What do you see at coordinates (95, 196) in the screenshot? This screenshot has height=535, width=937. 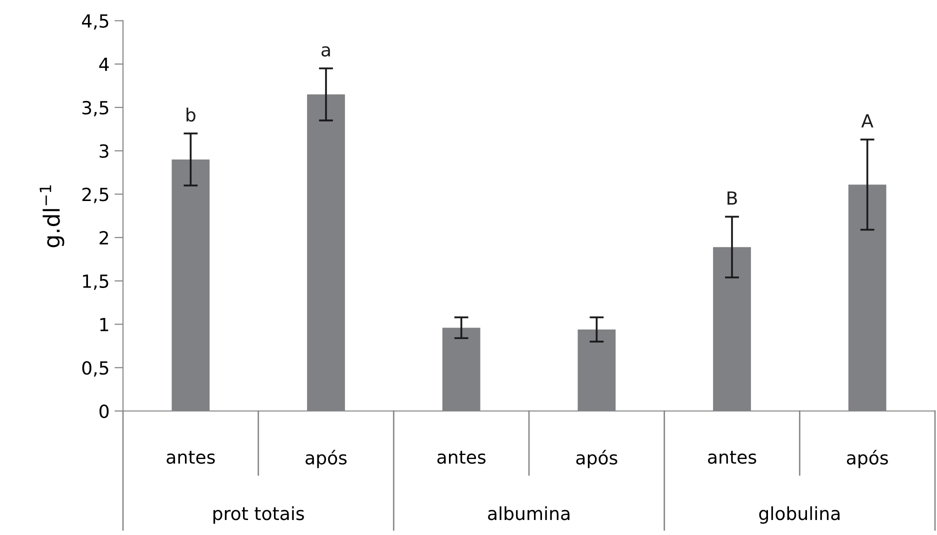 I see `y-tick-label: 2,5` at bounding box center [95, 196].